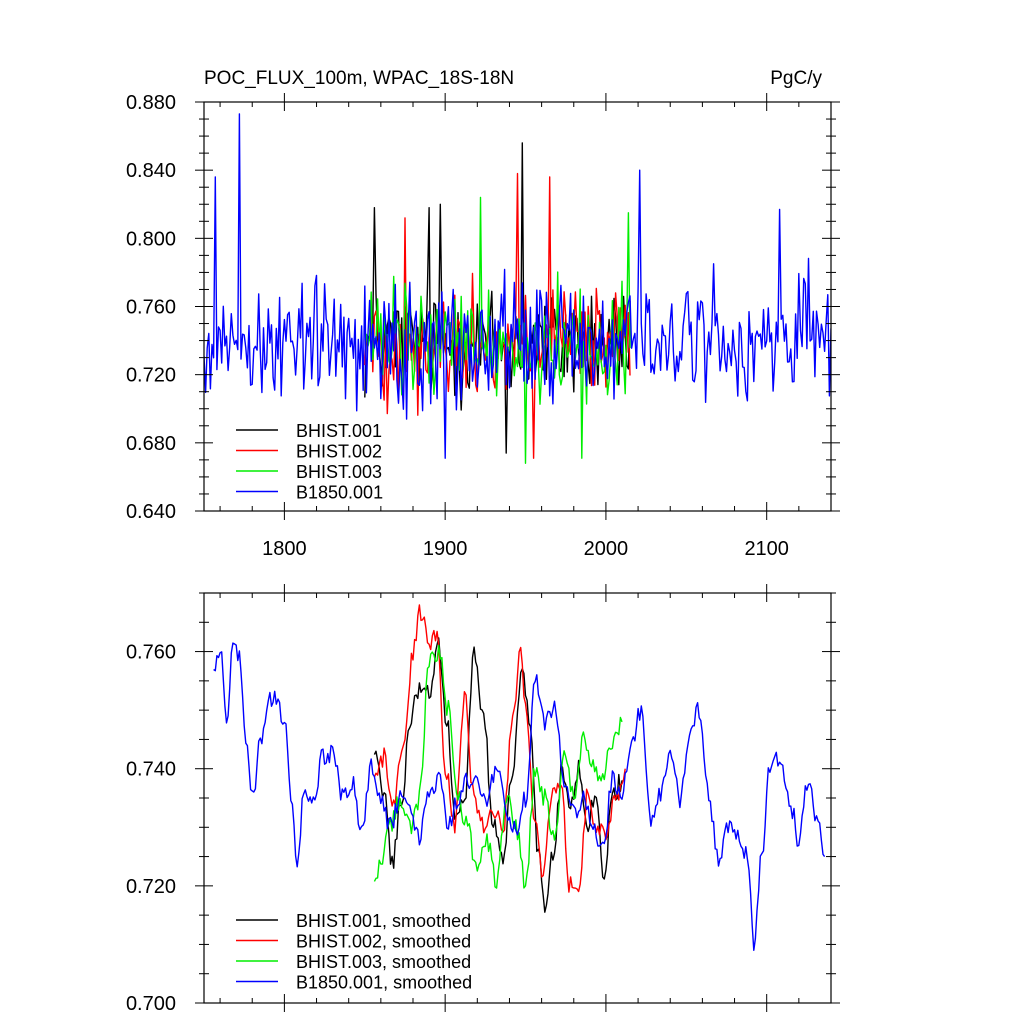 The height and width of the screenshot is (1029, 1024). I want to click on legend-label: BHIST.001, smoothed, so click(383, 921).